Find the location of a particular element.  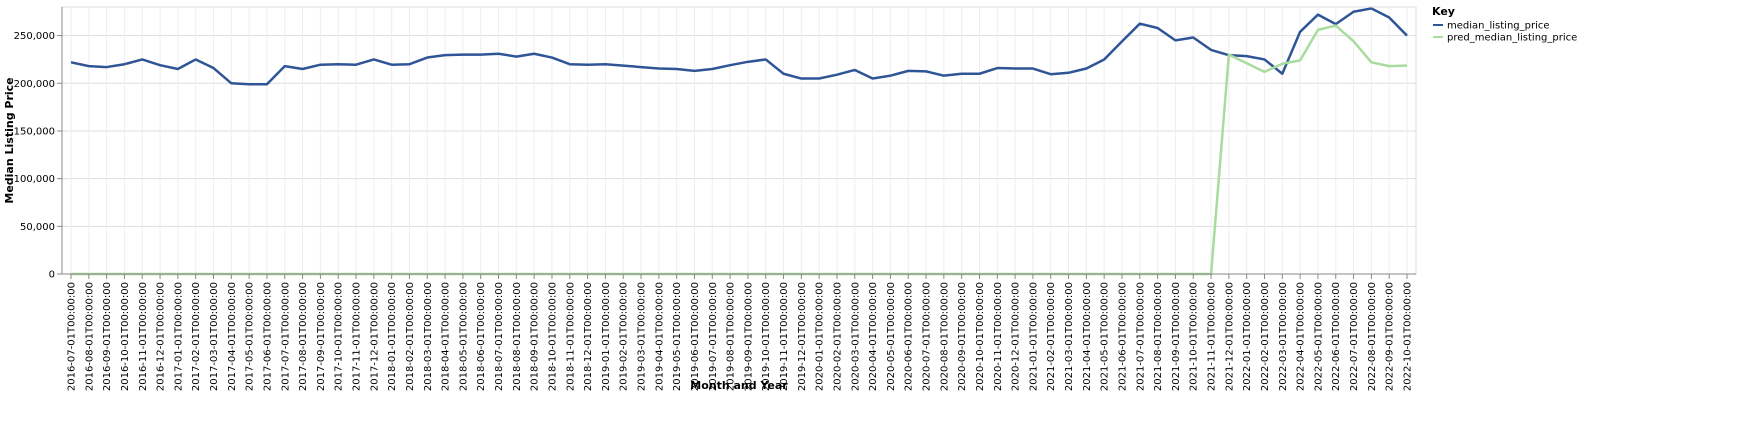

x-tick-label: 2020-01-01T00:00:00 is located at coordinates (820, 336).